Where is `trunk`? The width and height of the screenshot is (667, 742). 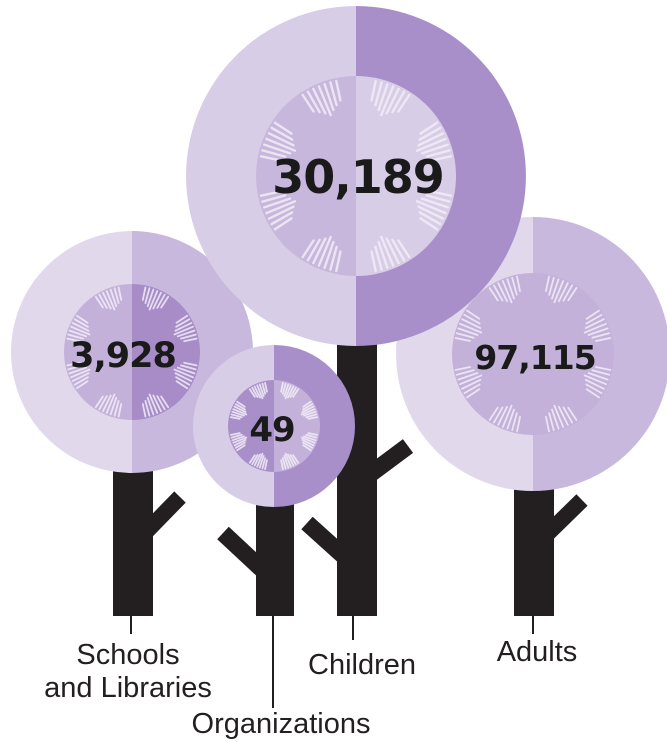 trunk is located at coordinates (534, 548).